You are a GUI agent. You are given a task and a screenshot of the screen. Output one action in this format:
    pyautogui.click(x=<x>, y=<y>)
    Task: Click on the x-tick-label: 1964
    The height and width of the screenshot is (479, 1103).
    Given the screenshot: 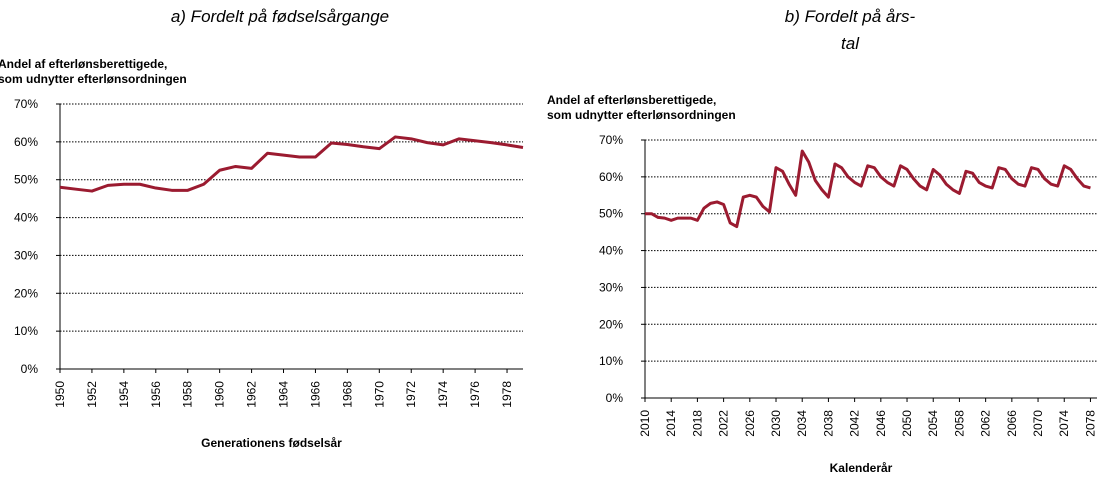 What is the action you would take?
    pyautogui.click(x=284, y=394)
    